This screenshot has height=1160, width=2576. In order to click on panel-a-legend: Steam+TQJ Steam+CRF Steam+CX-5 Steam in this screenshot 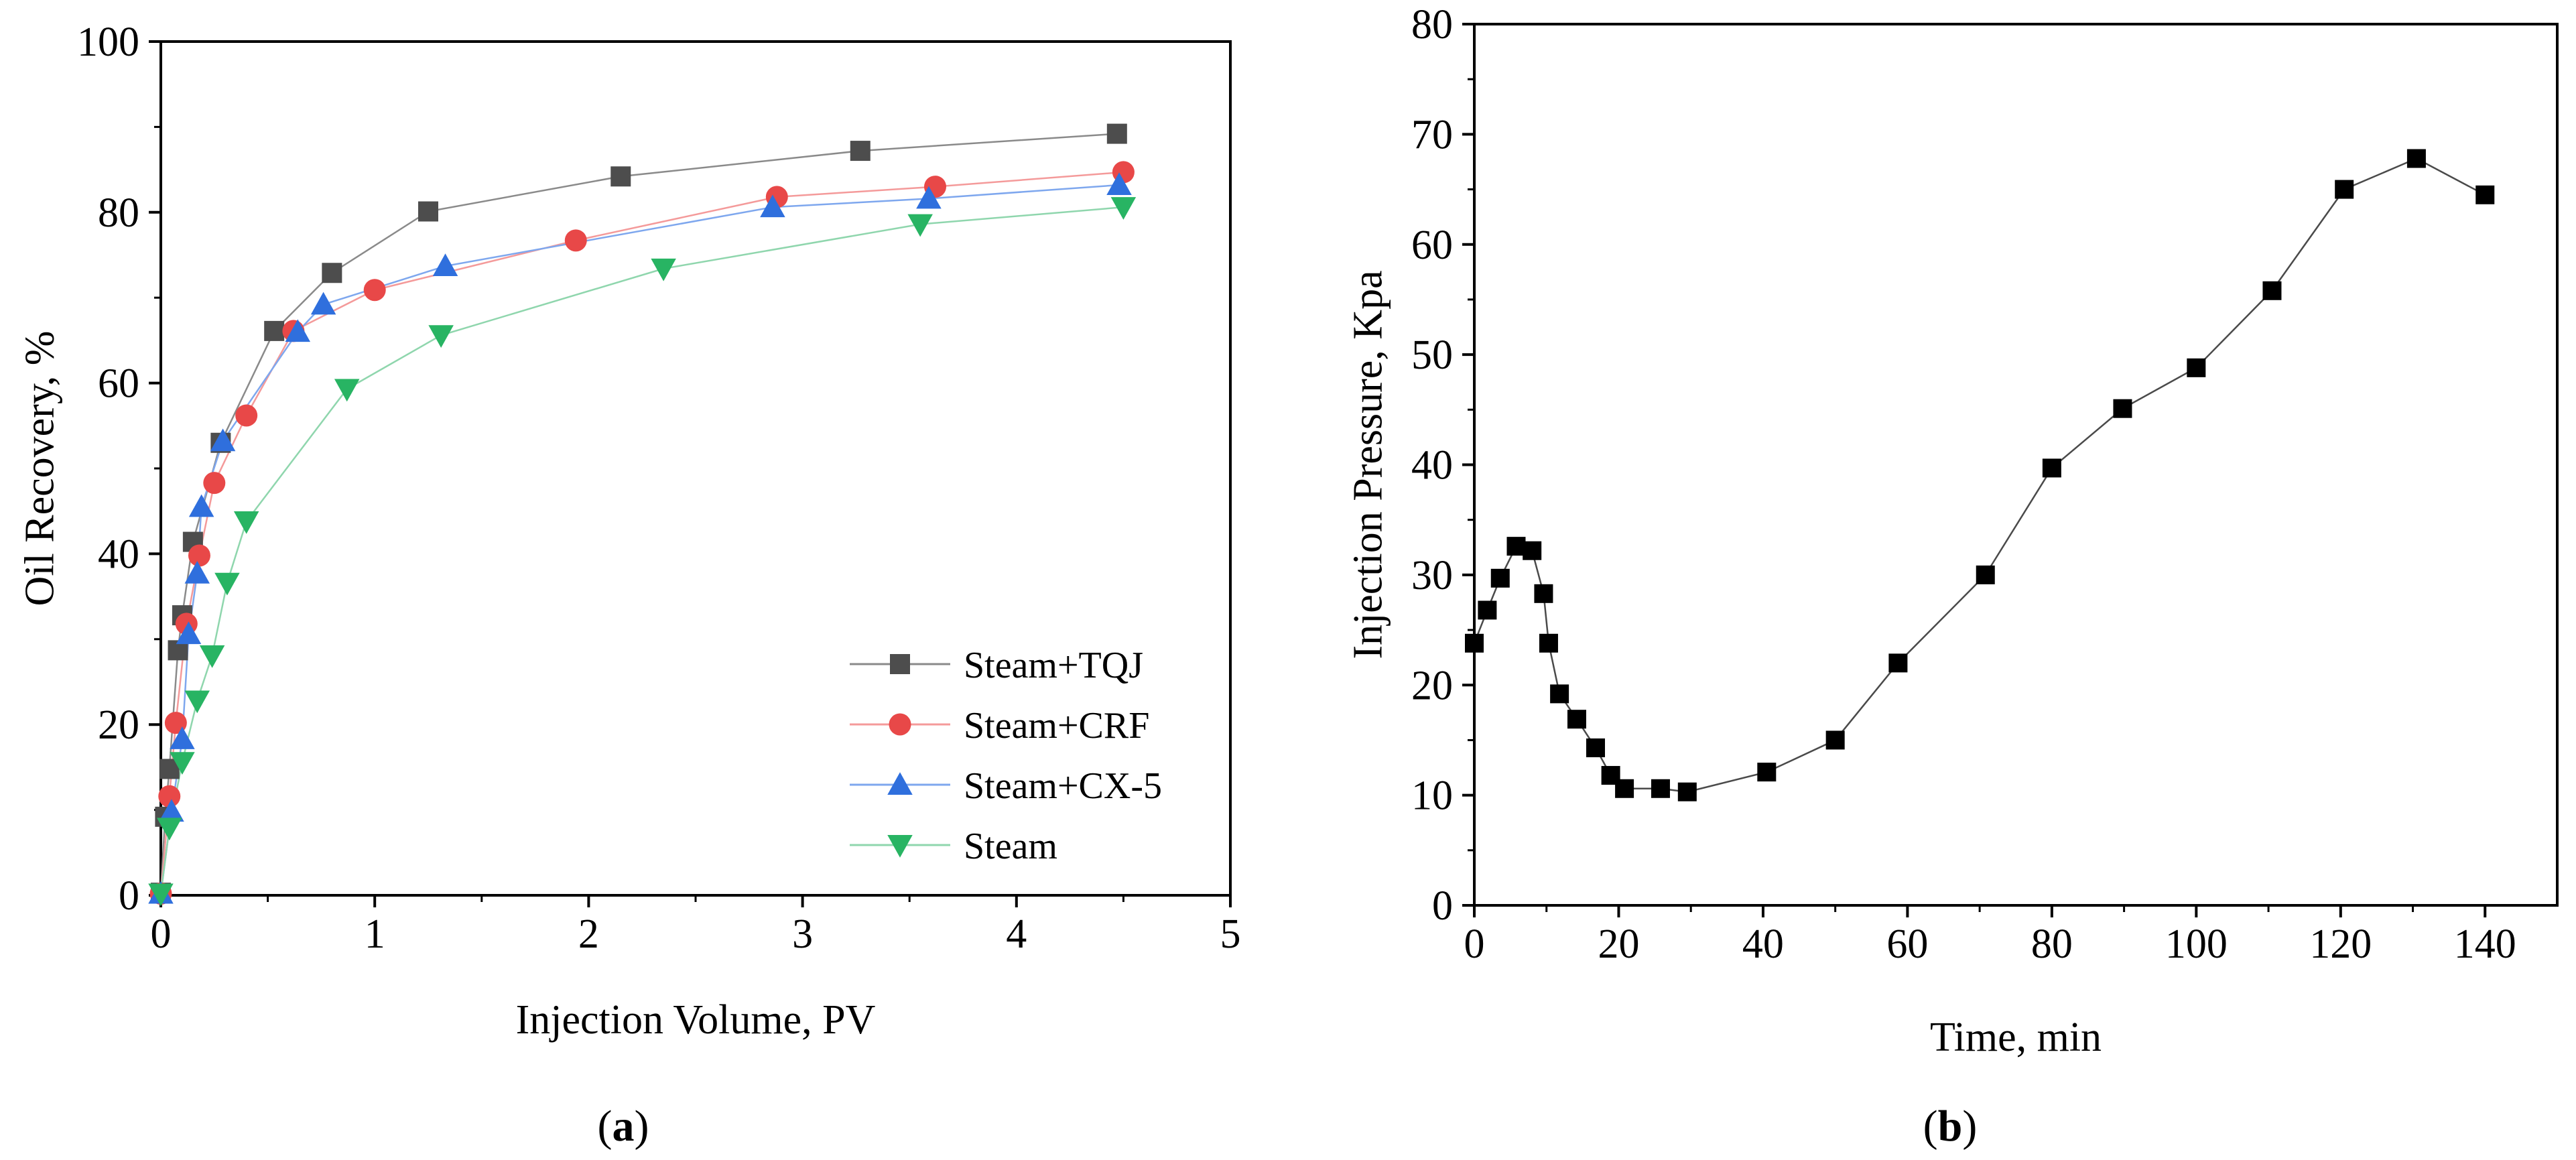, I will do `click(1006, 756)`.